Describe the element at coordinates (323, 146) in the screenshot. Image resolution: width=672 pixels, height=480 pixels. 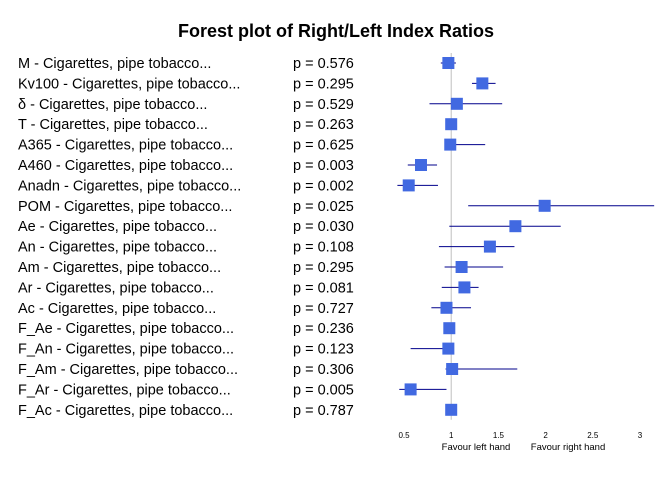
I see `p-value: p = 0.625` at that location.